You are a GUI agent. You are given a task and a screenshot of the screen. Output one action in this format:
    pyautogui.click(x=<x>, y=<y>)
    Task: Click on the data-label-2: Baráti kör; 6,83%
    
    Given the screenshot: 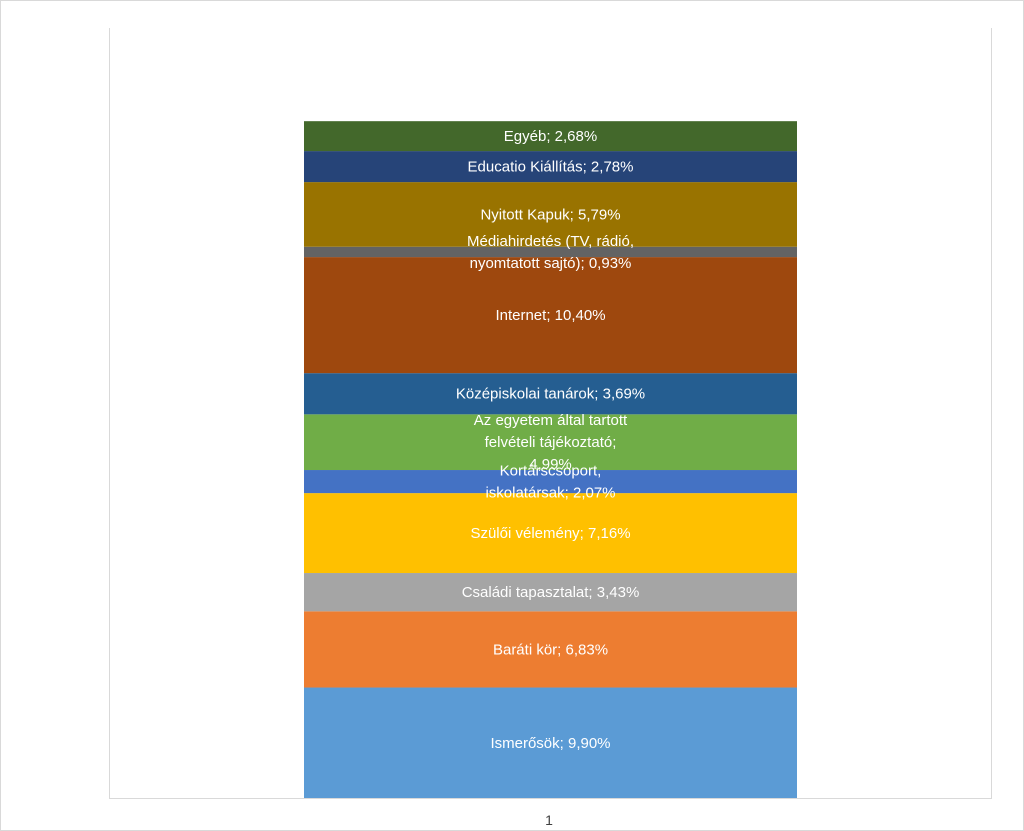 What is the action you would take?
    pyautogui.click(x=550, y=649)
    